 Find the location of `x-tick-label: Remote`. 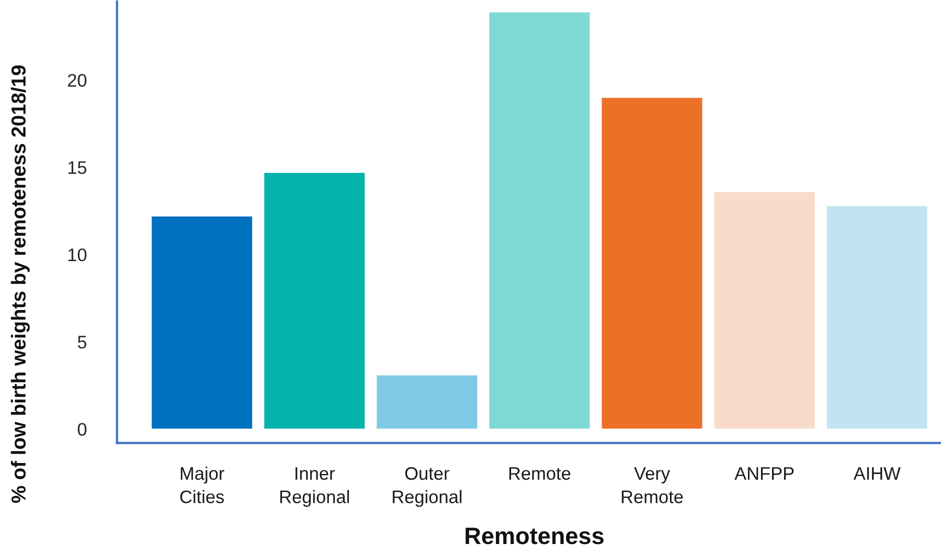

x-tick-label: Remote is located at coordinates (539, 473).